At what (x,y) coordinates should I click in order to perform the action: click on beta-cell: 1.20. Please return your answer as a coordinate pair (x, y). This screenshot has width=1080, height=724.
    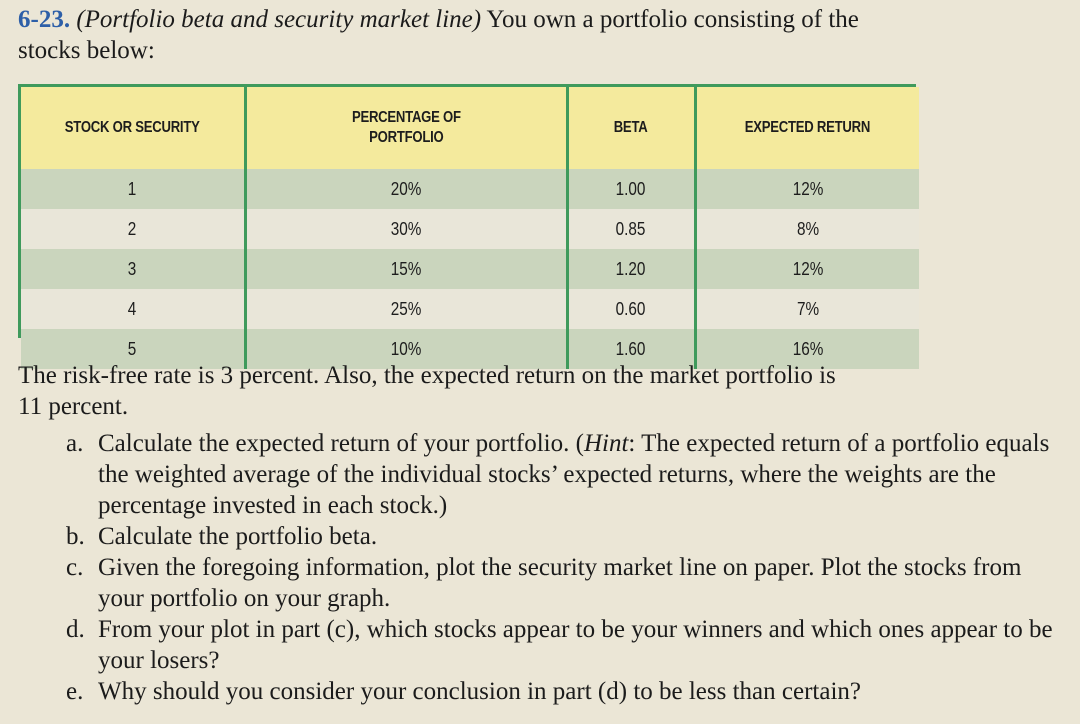
    Looking at the image, I should click on (631, 268).